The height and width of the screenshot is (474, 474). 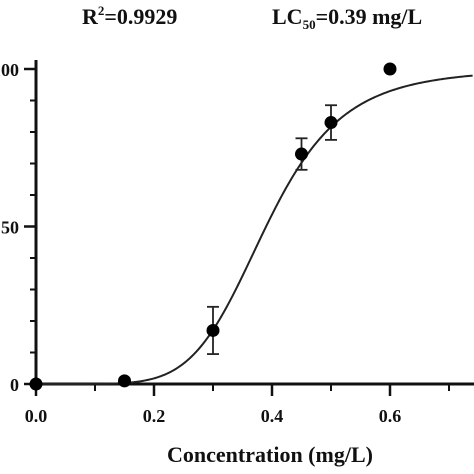 I want to click on x-tick-label: 0.0, so click(x=36, y=416).